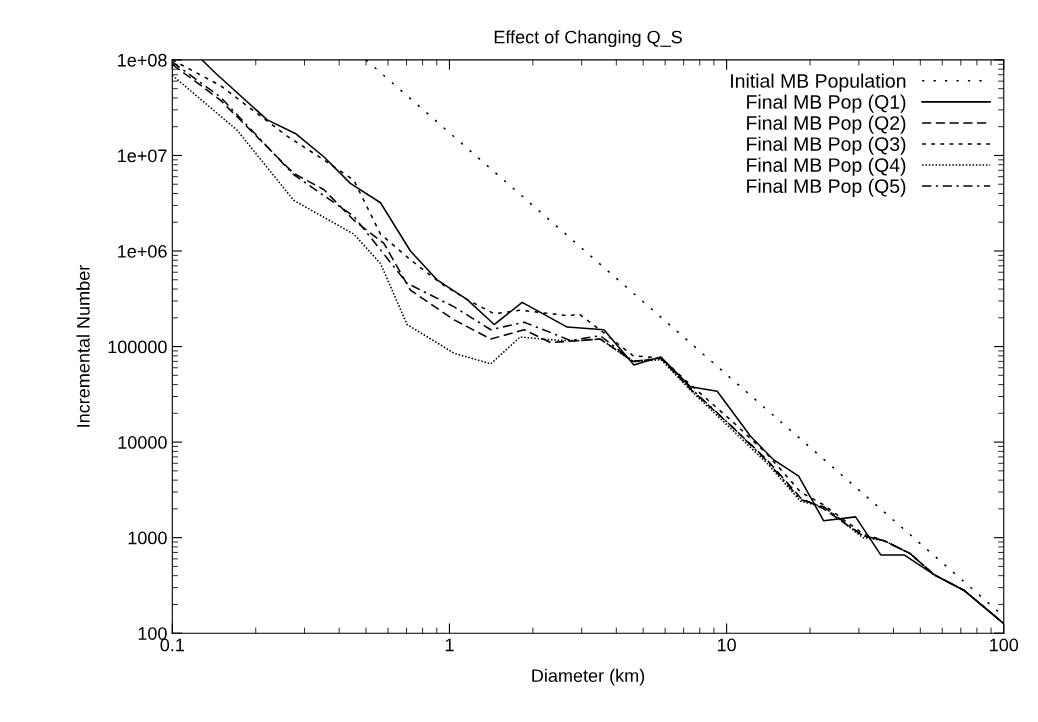 The height and width of the screenshot is (722, 1038). What do you see at coordinates (142, 60) in the screenshot?
I see `y-tick-label: 1e+08` at bounding box center [142, 60].